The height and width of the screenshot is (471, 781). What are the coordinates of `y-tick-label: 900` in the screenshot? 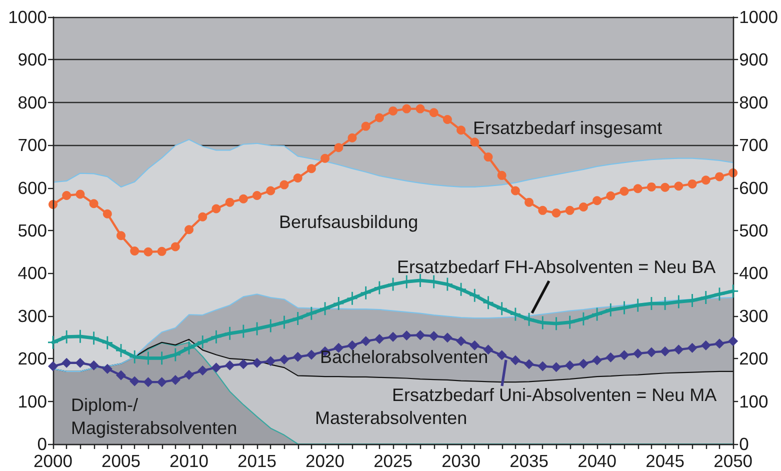 It's located at (33, 60).